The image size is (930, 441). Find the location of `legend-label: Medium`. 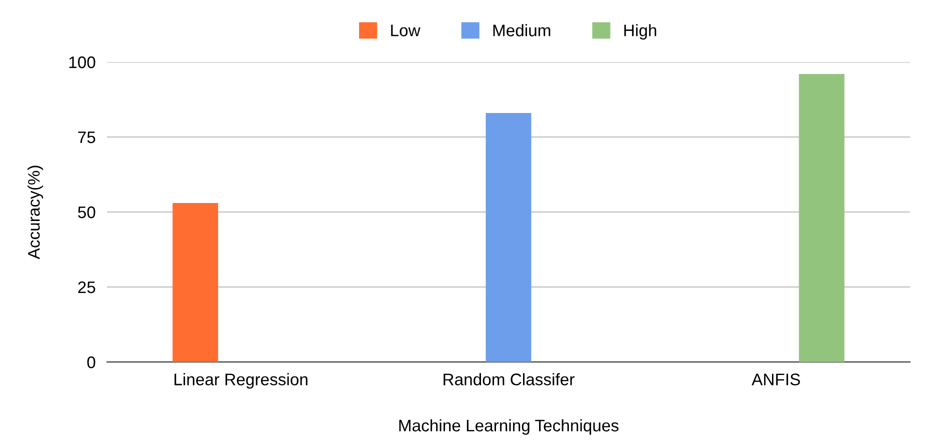

legend-label: Medium is located at coordinates (521, 30).